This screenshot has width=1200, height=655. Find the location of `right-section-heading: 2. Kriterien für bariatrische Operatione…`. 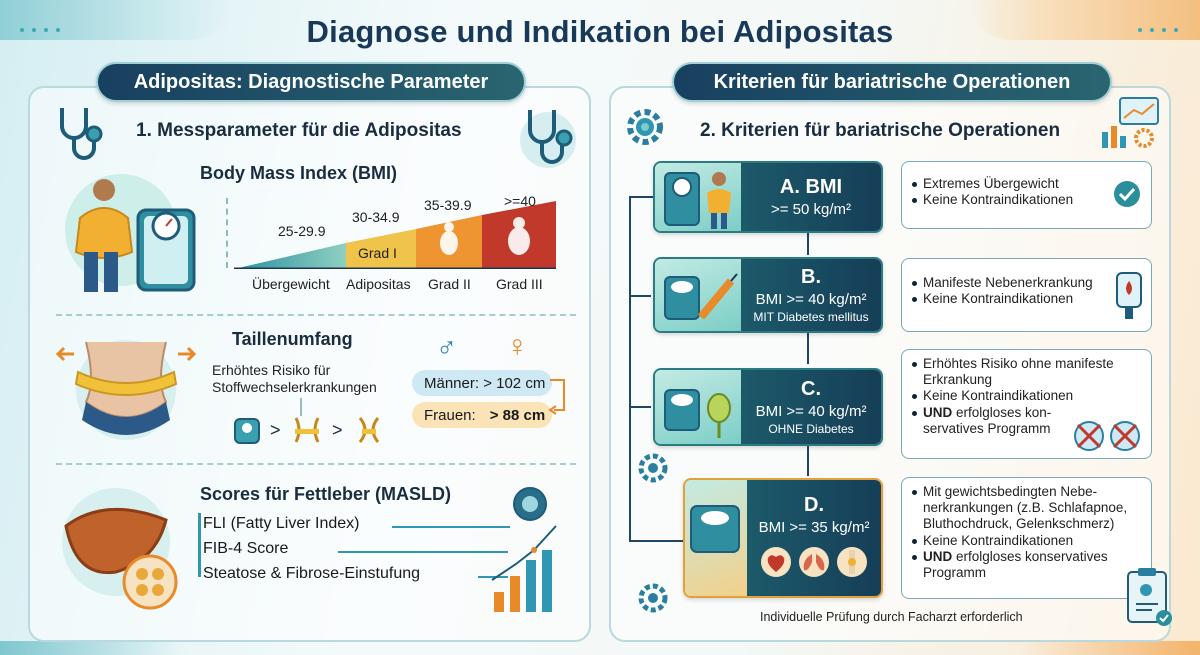

right-section-heading: 2. Kriterien für bariatrische Operatione… is located at coordinates (880, 130).